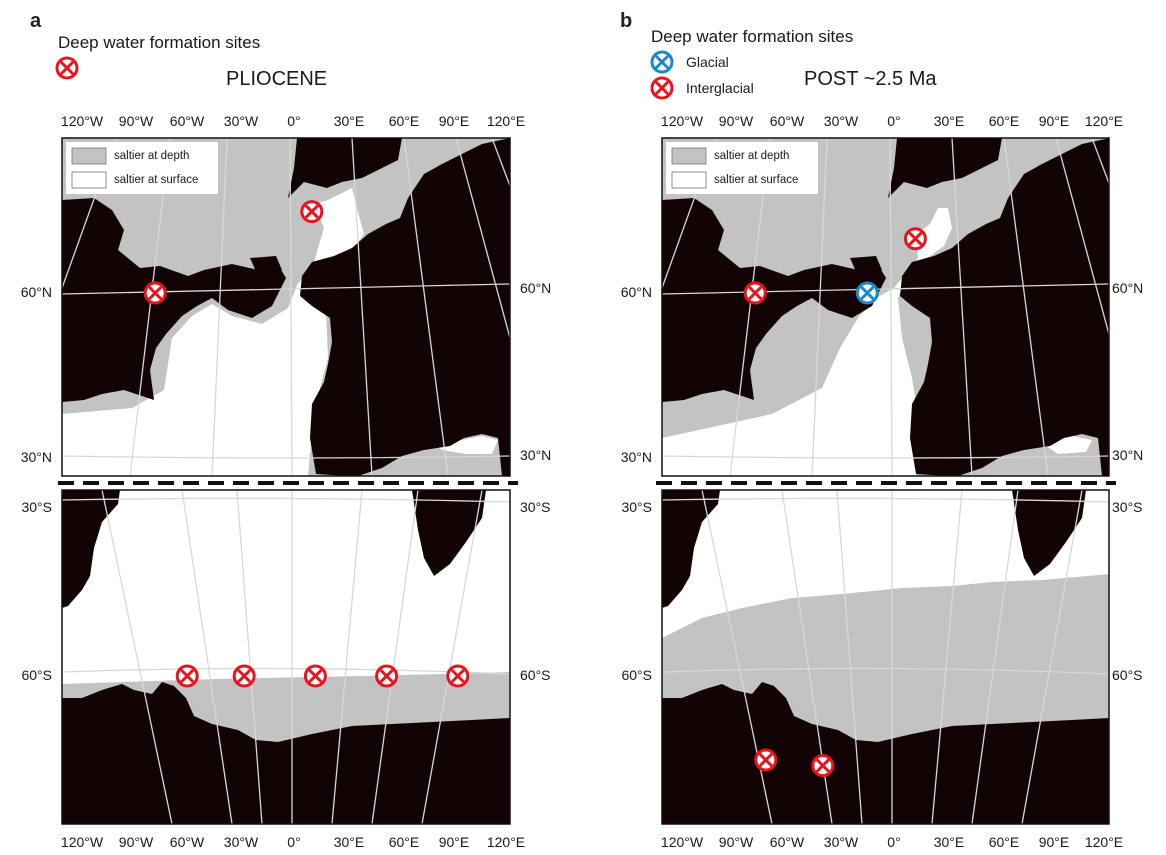 This screenshot has width=1166, height=855. Describe the element at coordinates (159, 42) in the screenshot. I see `panel-a-legend-title: Deep water formation sites` at that location.